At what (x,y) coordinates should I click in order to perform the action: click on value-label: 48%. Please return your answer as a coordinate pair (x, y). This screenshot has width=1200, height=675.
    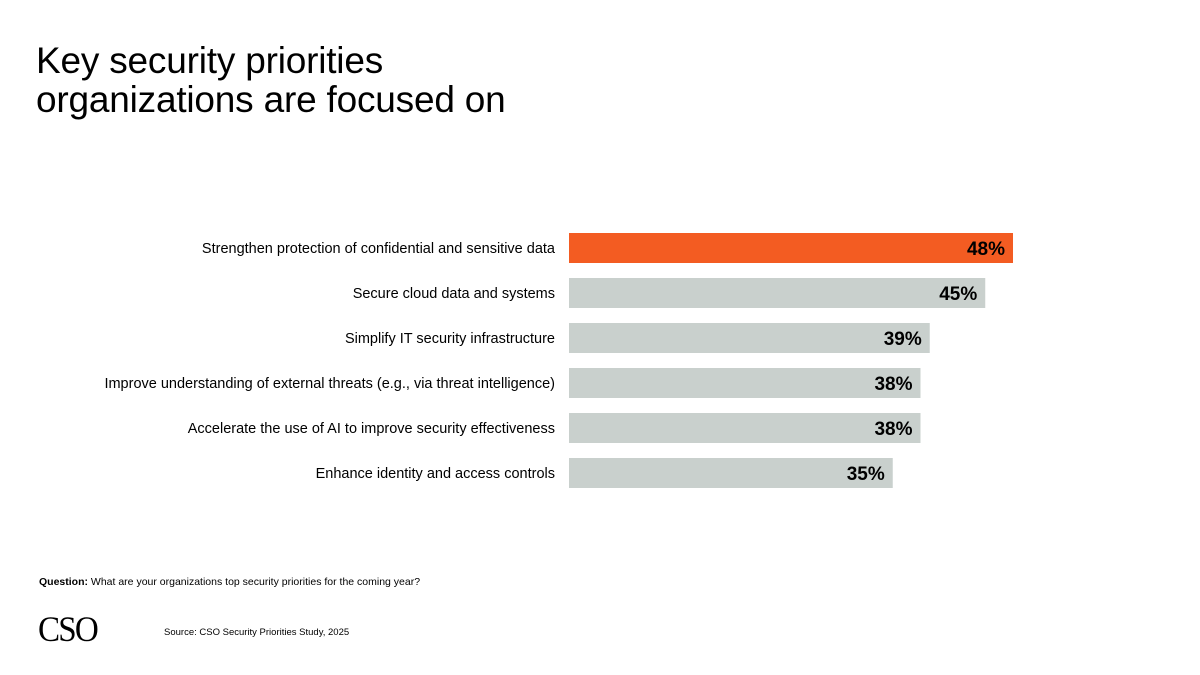
    Looking at the image, I should click on (986, 249).